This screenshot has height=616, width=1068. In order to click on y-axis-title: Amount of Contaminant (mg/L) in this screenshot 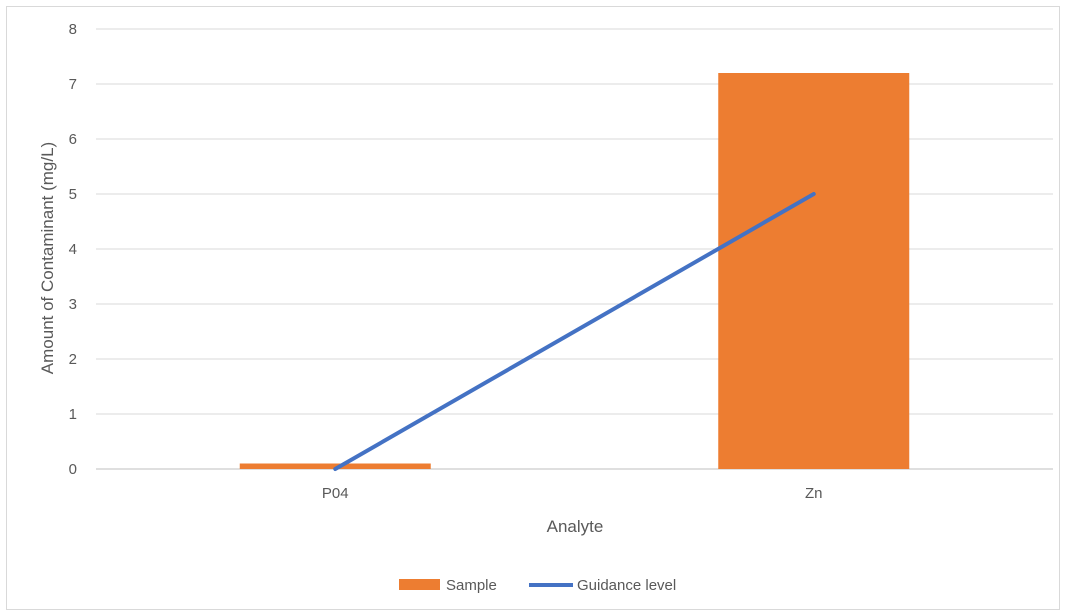, I will do `click(47, 258)`.